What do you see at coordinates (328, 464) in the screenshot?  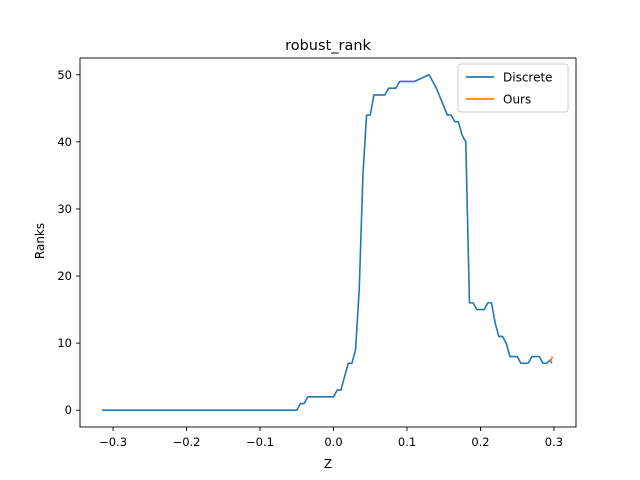 I see `x-axis-label: Z` at bounding box center [328, 464].